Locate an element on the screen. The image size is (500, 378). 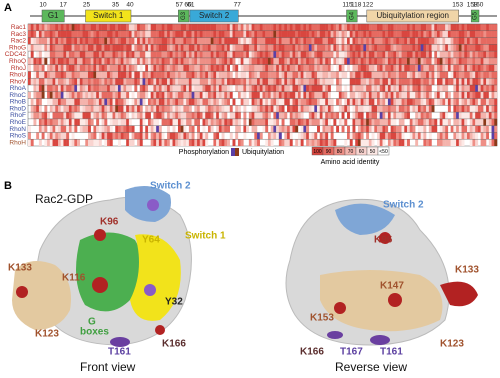
region-label: G5 is located at coordinates (476, 15).